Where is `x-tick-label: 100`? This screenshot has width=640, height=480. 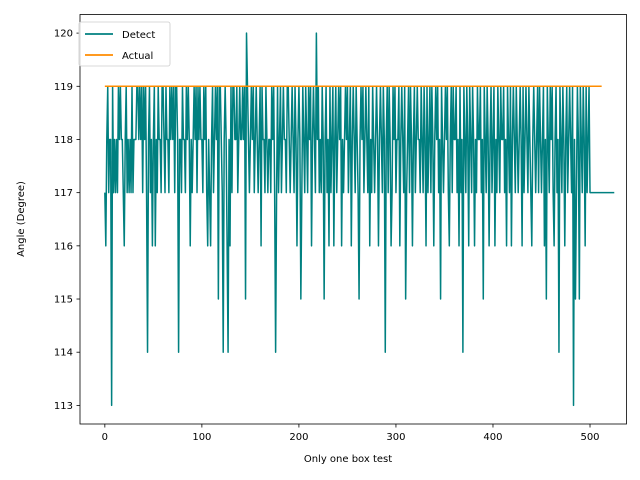 x-tick-label: 100 is located at coordinates (201, 437).